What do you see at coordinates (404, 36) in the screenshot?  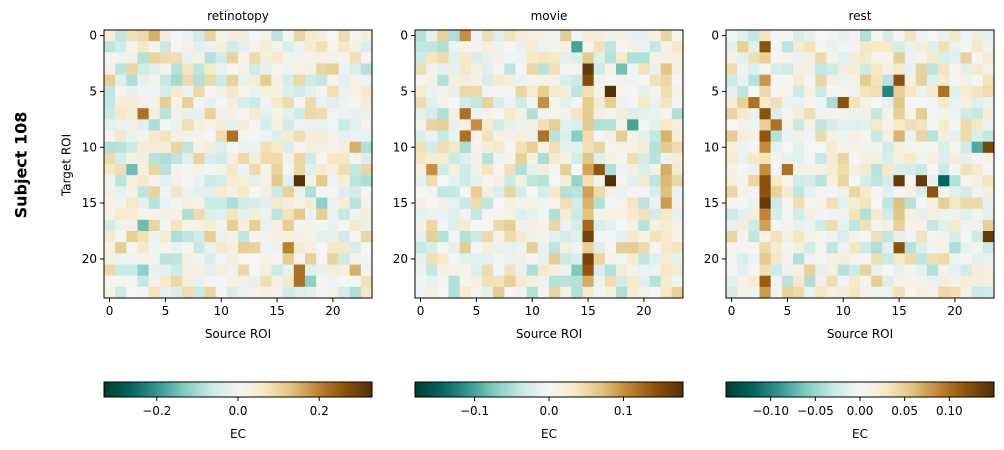 I see `y-tick-label: 0` at bounding box center [404, 36].